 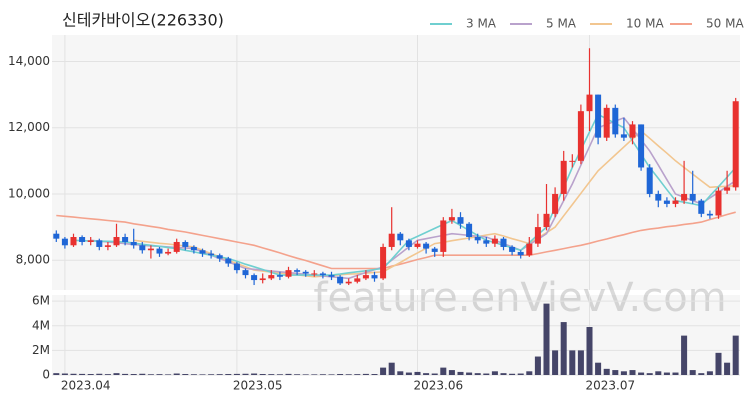 What do you see at coordinates (29, 61) in the screenshot?
I see `y-tick-label: 14,000` at bounding box center [29, 61].